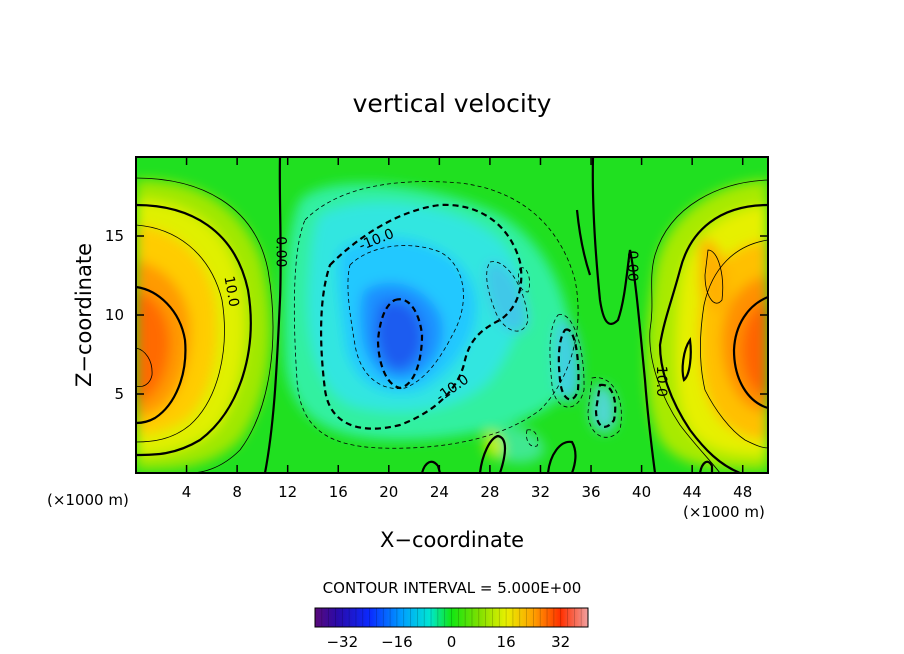 The width and height of the screenshot is (904, 654). Describe the element at coordinates (452, 540) in the screenshot. I see `x-axis-label: X−coordinate` at that location.